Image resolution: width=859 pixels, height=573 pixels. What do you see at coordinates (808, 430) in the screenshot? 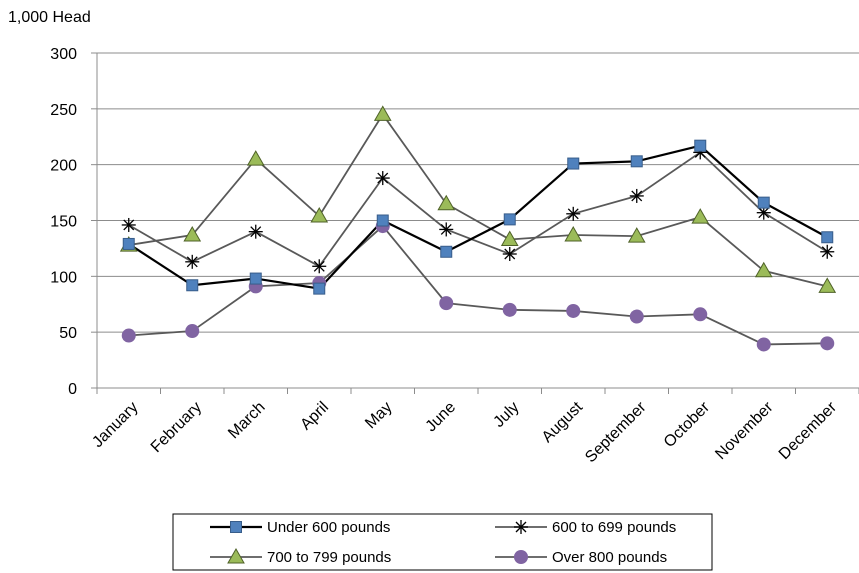
I see `x-tick-label: December` at bounding box center [808, 430].